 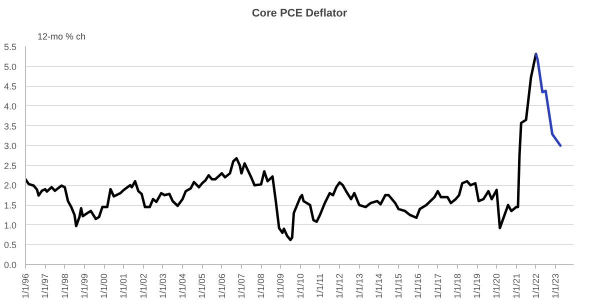 What do you see at coordinates (163, 286) in the screenshot?
I see `x-tick-label: 1/1/03` at bounding box center [163, 286].